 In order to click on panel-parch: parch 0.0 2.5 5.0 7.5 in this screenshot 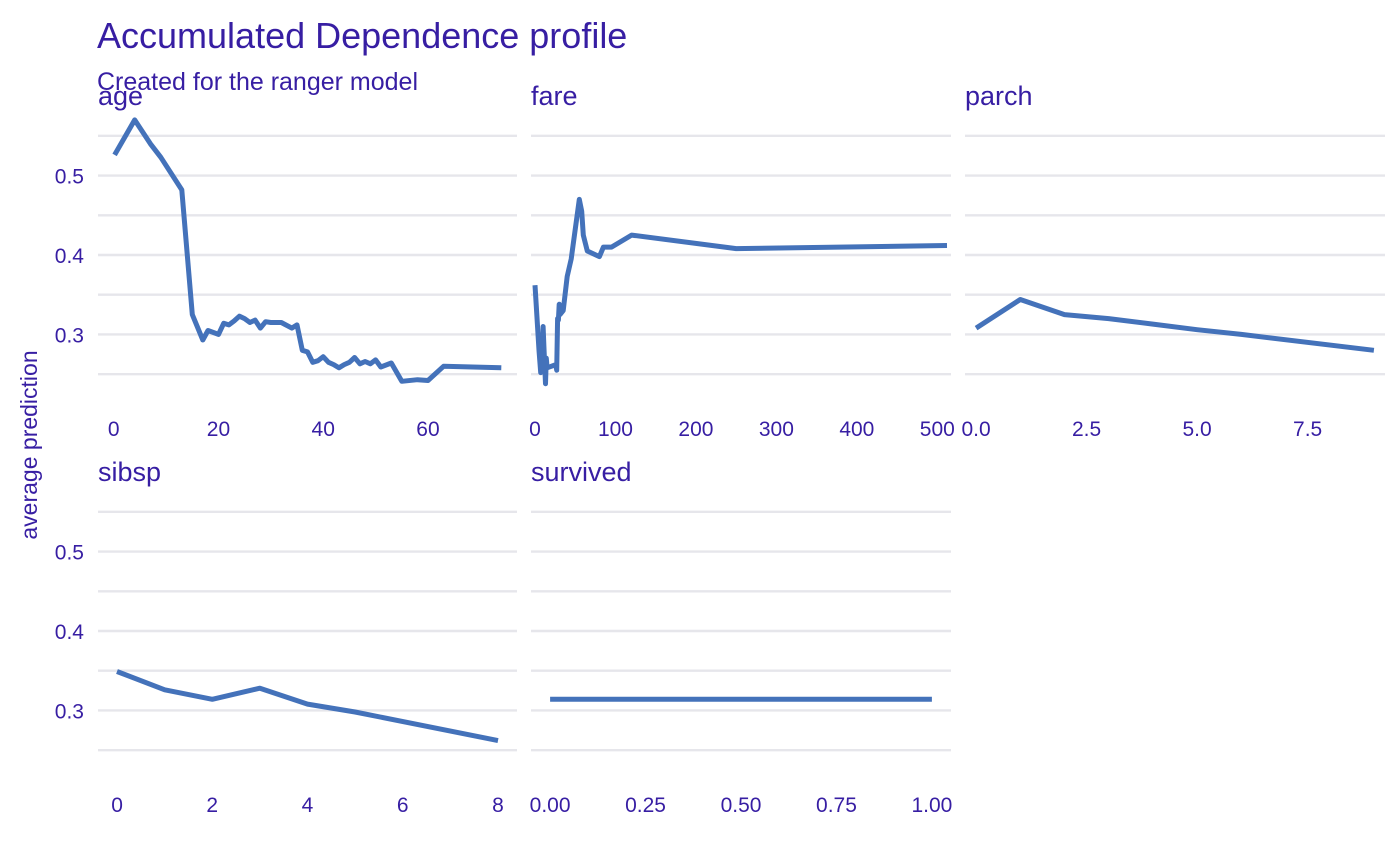, I will do `click(1173, 261)`.